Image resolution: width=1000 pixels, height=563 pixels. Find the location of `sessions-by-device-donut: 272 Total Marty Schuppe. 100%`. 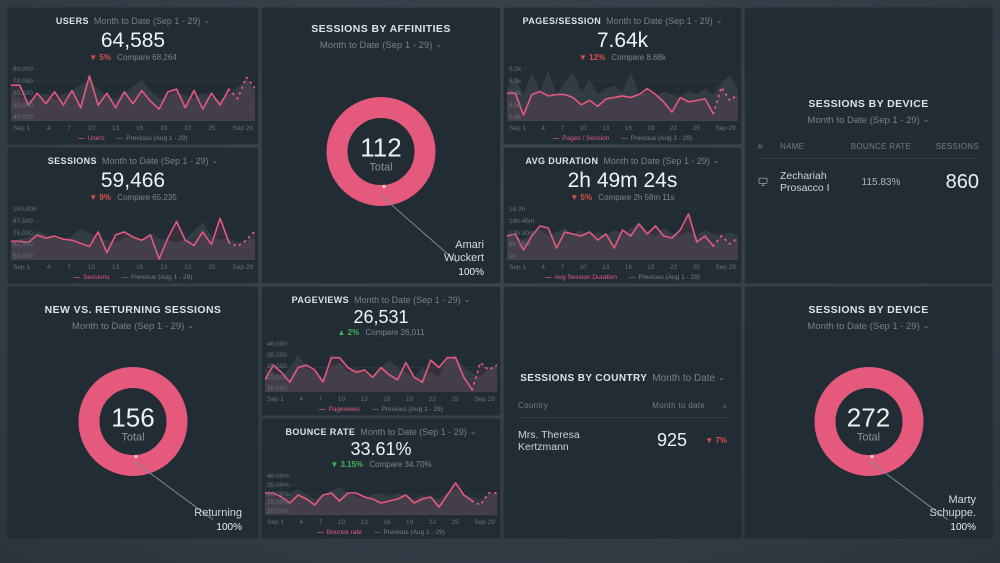

sessions-by-device-donut: 272 Total Marty Schuppe. 100% is located at coordinates (868, 436).